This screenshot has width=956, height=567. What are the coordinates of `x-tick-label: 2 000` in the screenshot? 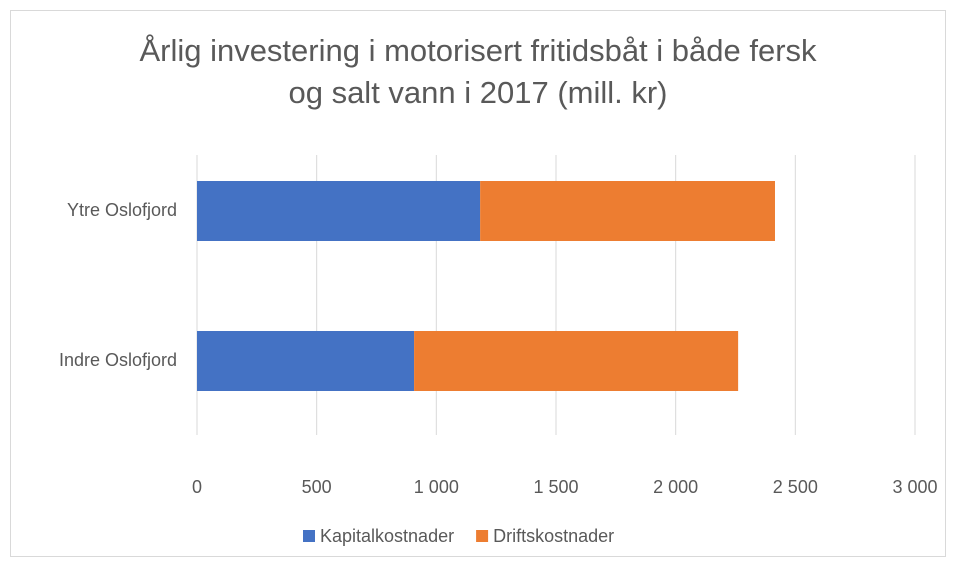 It's located at (675, 487).